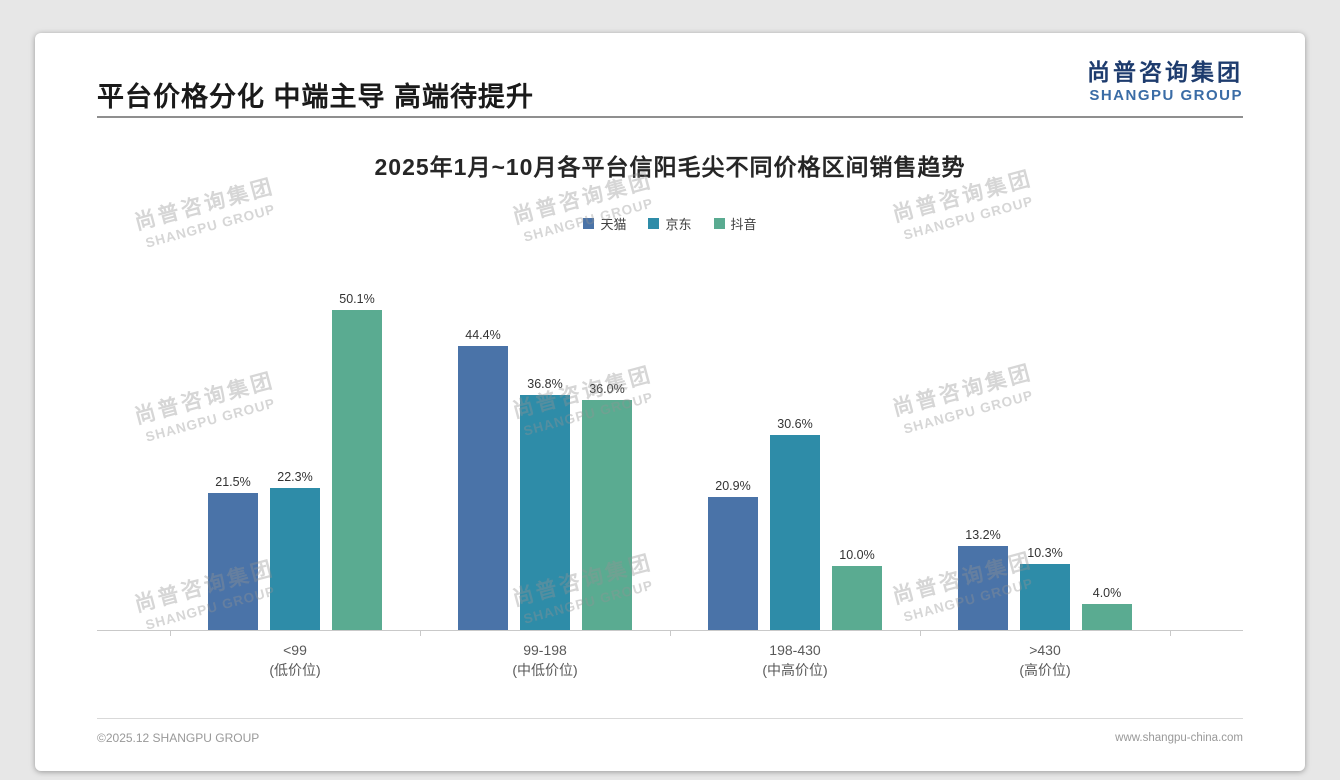  What do you see at coordinates (795, 670) in the screenshot?
I see `x-axis-label-tier: (中高价位)` at bounding box center [795, 670].